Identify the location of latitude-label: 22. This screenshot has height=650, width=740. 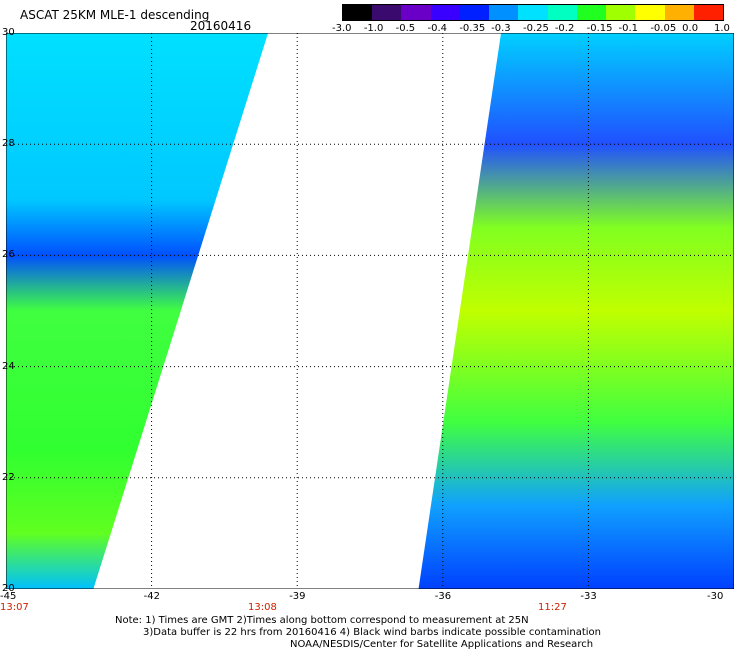
(8, 477).